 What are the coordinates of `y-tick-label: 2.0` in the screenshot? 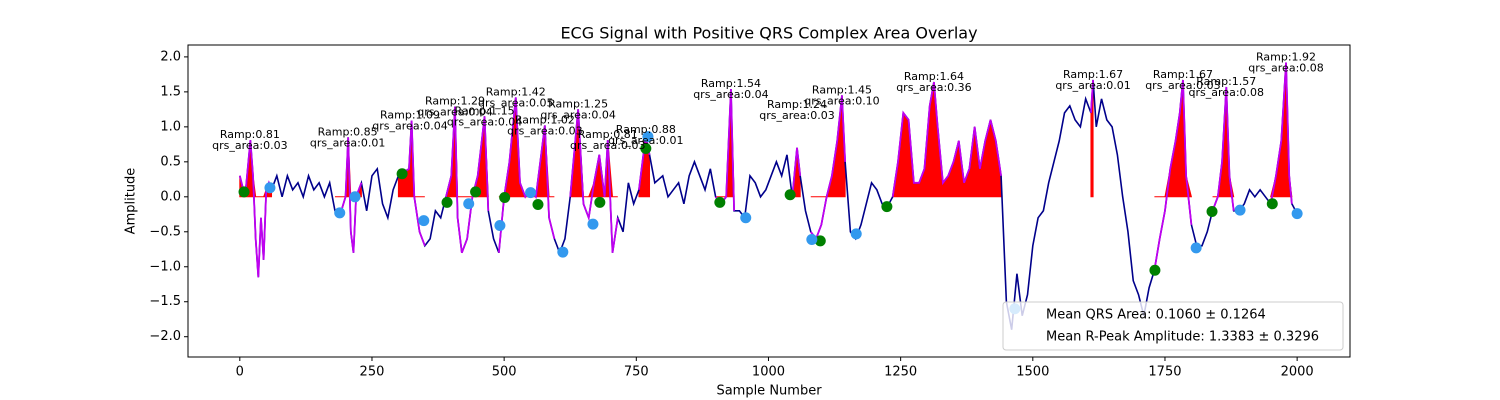 It's located at (170, 56).